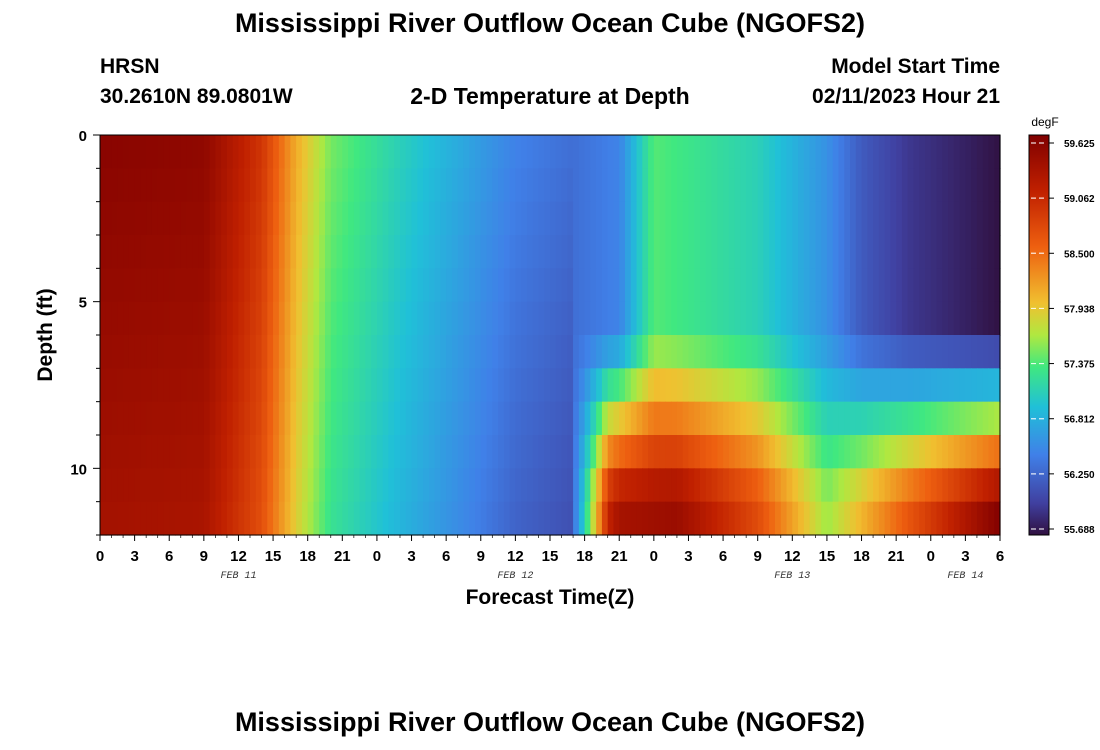 This screenshot has height=750, width=1100. I want to click on station-coords: 30.2610N 89.0801W, so click(196, 96).